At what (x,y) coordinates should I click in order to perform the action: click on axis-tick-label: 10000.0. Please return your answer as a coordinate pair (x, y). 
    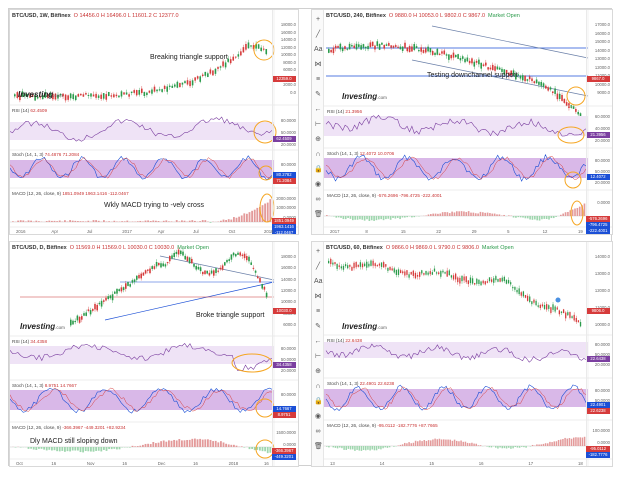
    Looking at the image, I should click on (288, 55).